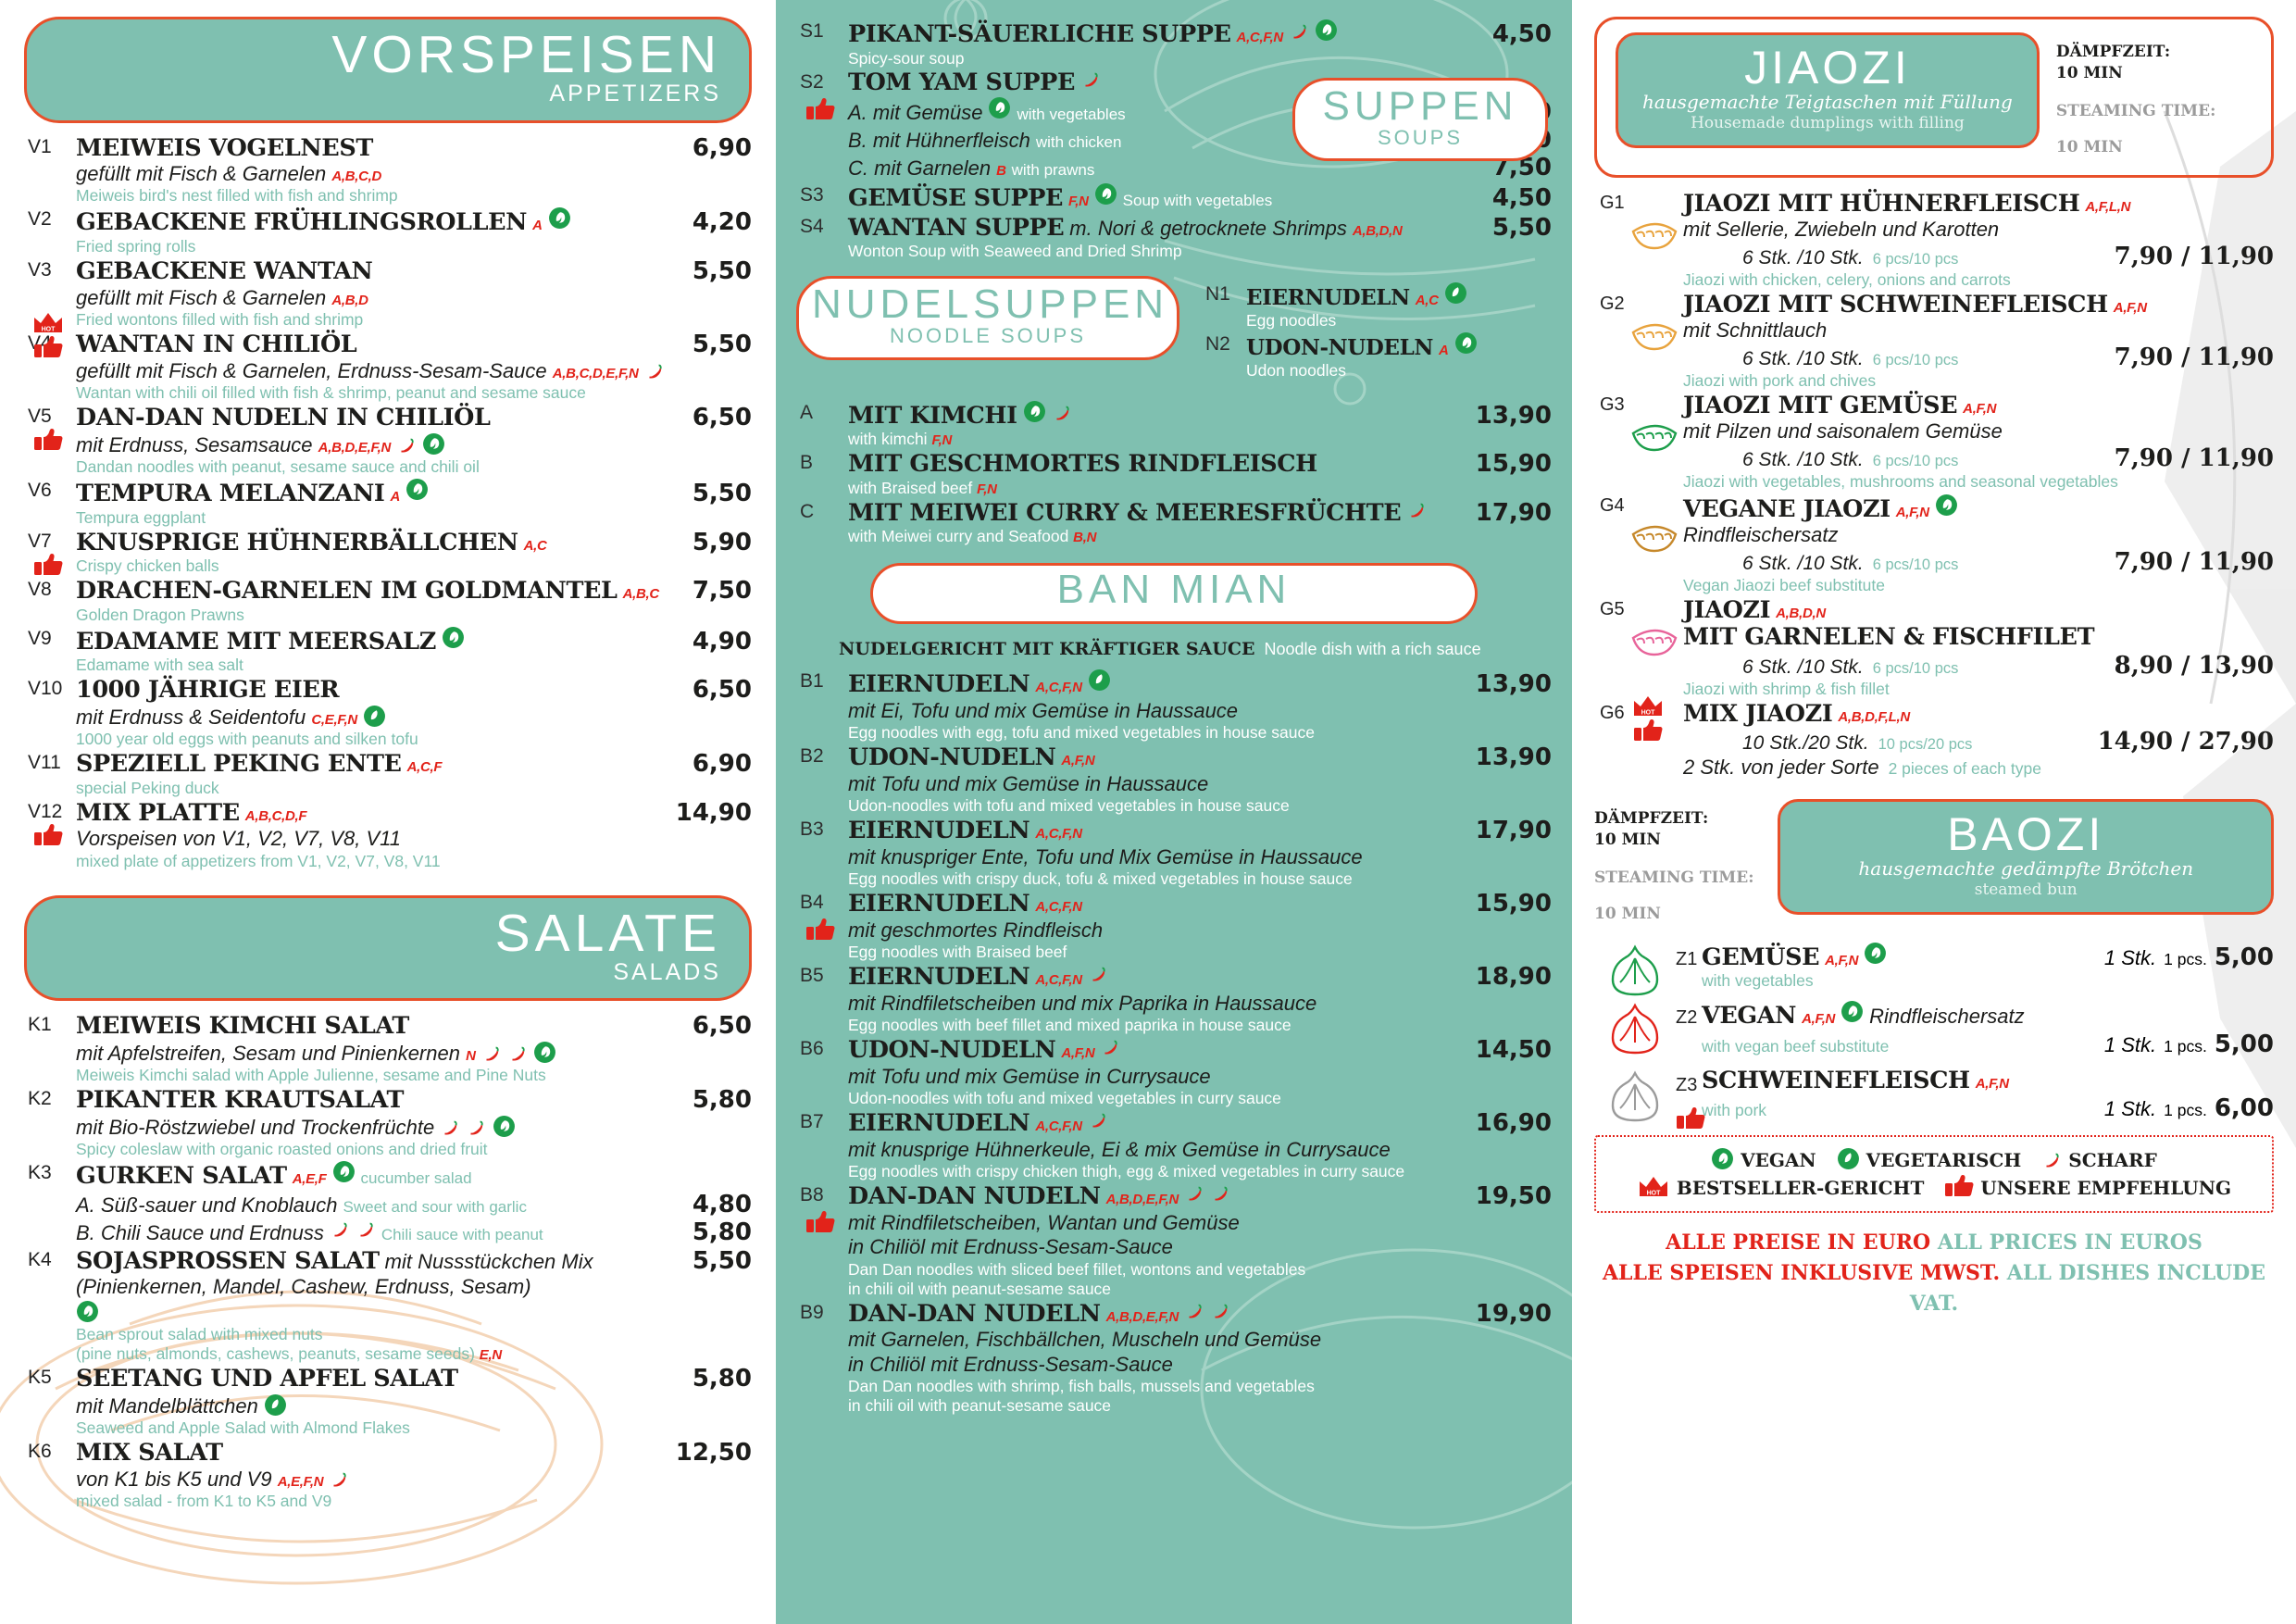 The width and height of the screenshot is (2296, 1624). What do you see at coordinates (1979, 666) in the screenshot?
I see `item-portion-row: 6 Stk. /10 Stk. 6 pcs/10 pcs 8,90 / 13,90` at bounding box center [1979, 666].